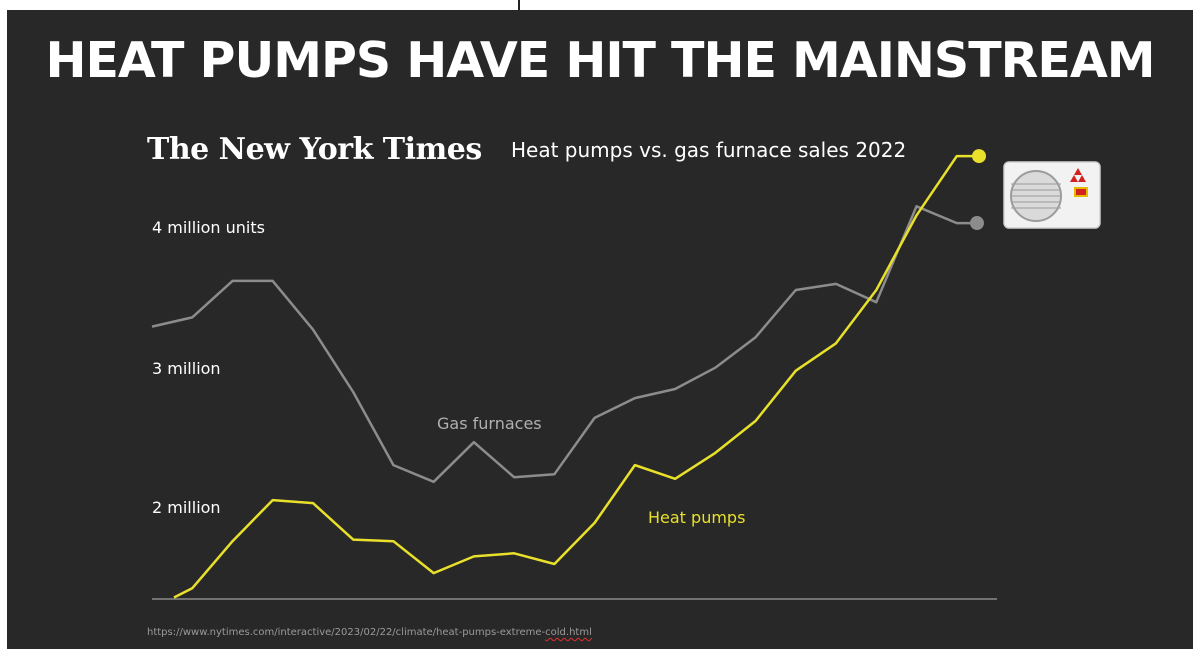 This screenshot has height=649, width=1193. I want to click on text-cursor-line, so click(519, 5).